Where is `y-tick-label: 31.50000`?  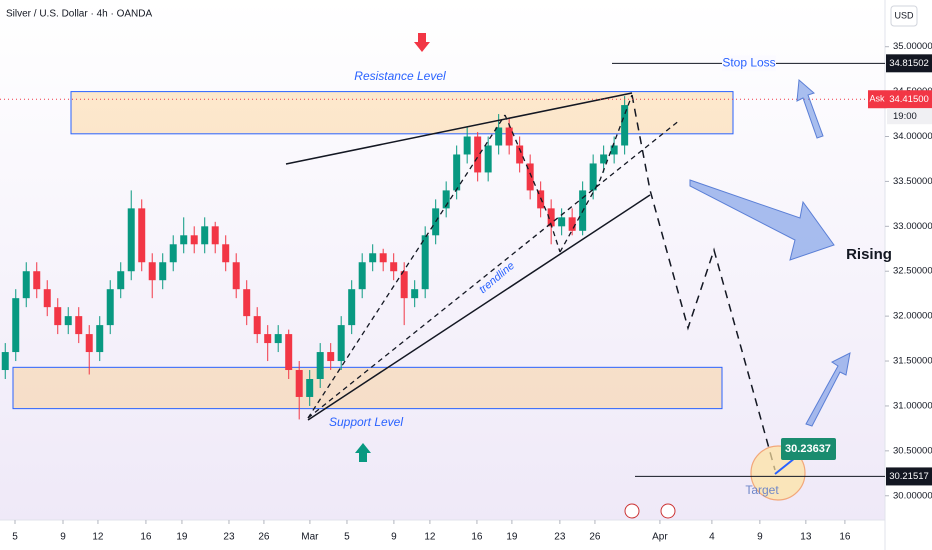
y-tick-label: 31.50000 is located at coordinates (912, 361).